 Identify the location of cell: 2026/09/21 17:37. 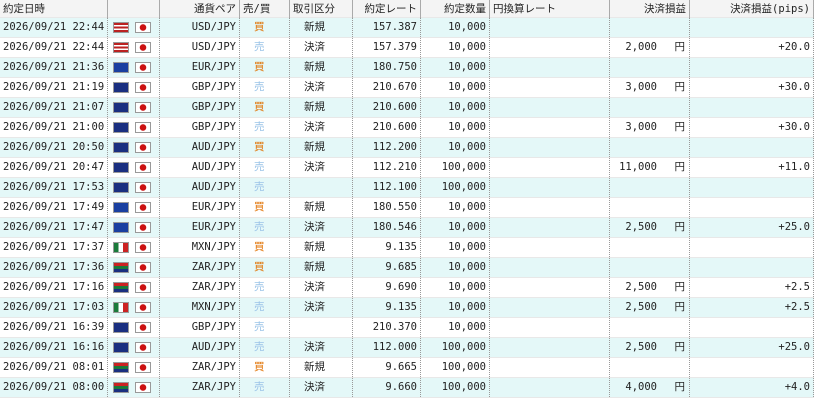
(54, 247).